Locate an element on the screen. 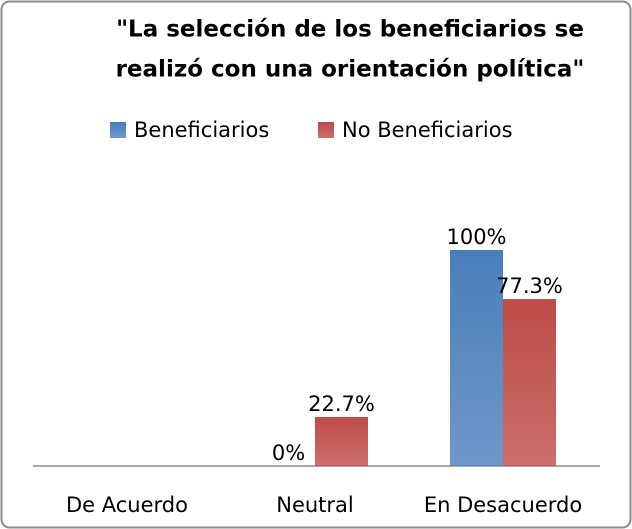 This screenshot has height=529, width=632. data-label: 22.7% is located at coordinates (341, 404).